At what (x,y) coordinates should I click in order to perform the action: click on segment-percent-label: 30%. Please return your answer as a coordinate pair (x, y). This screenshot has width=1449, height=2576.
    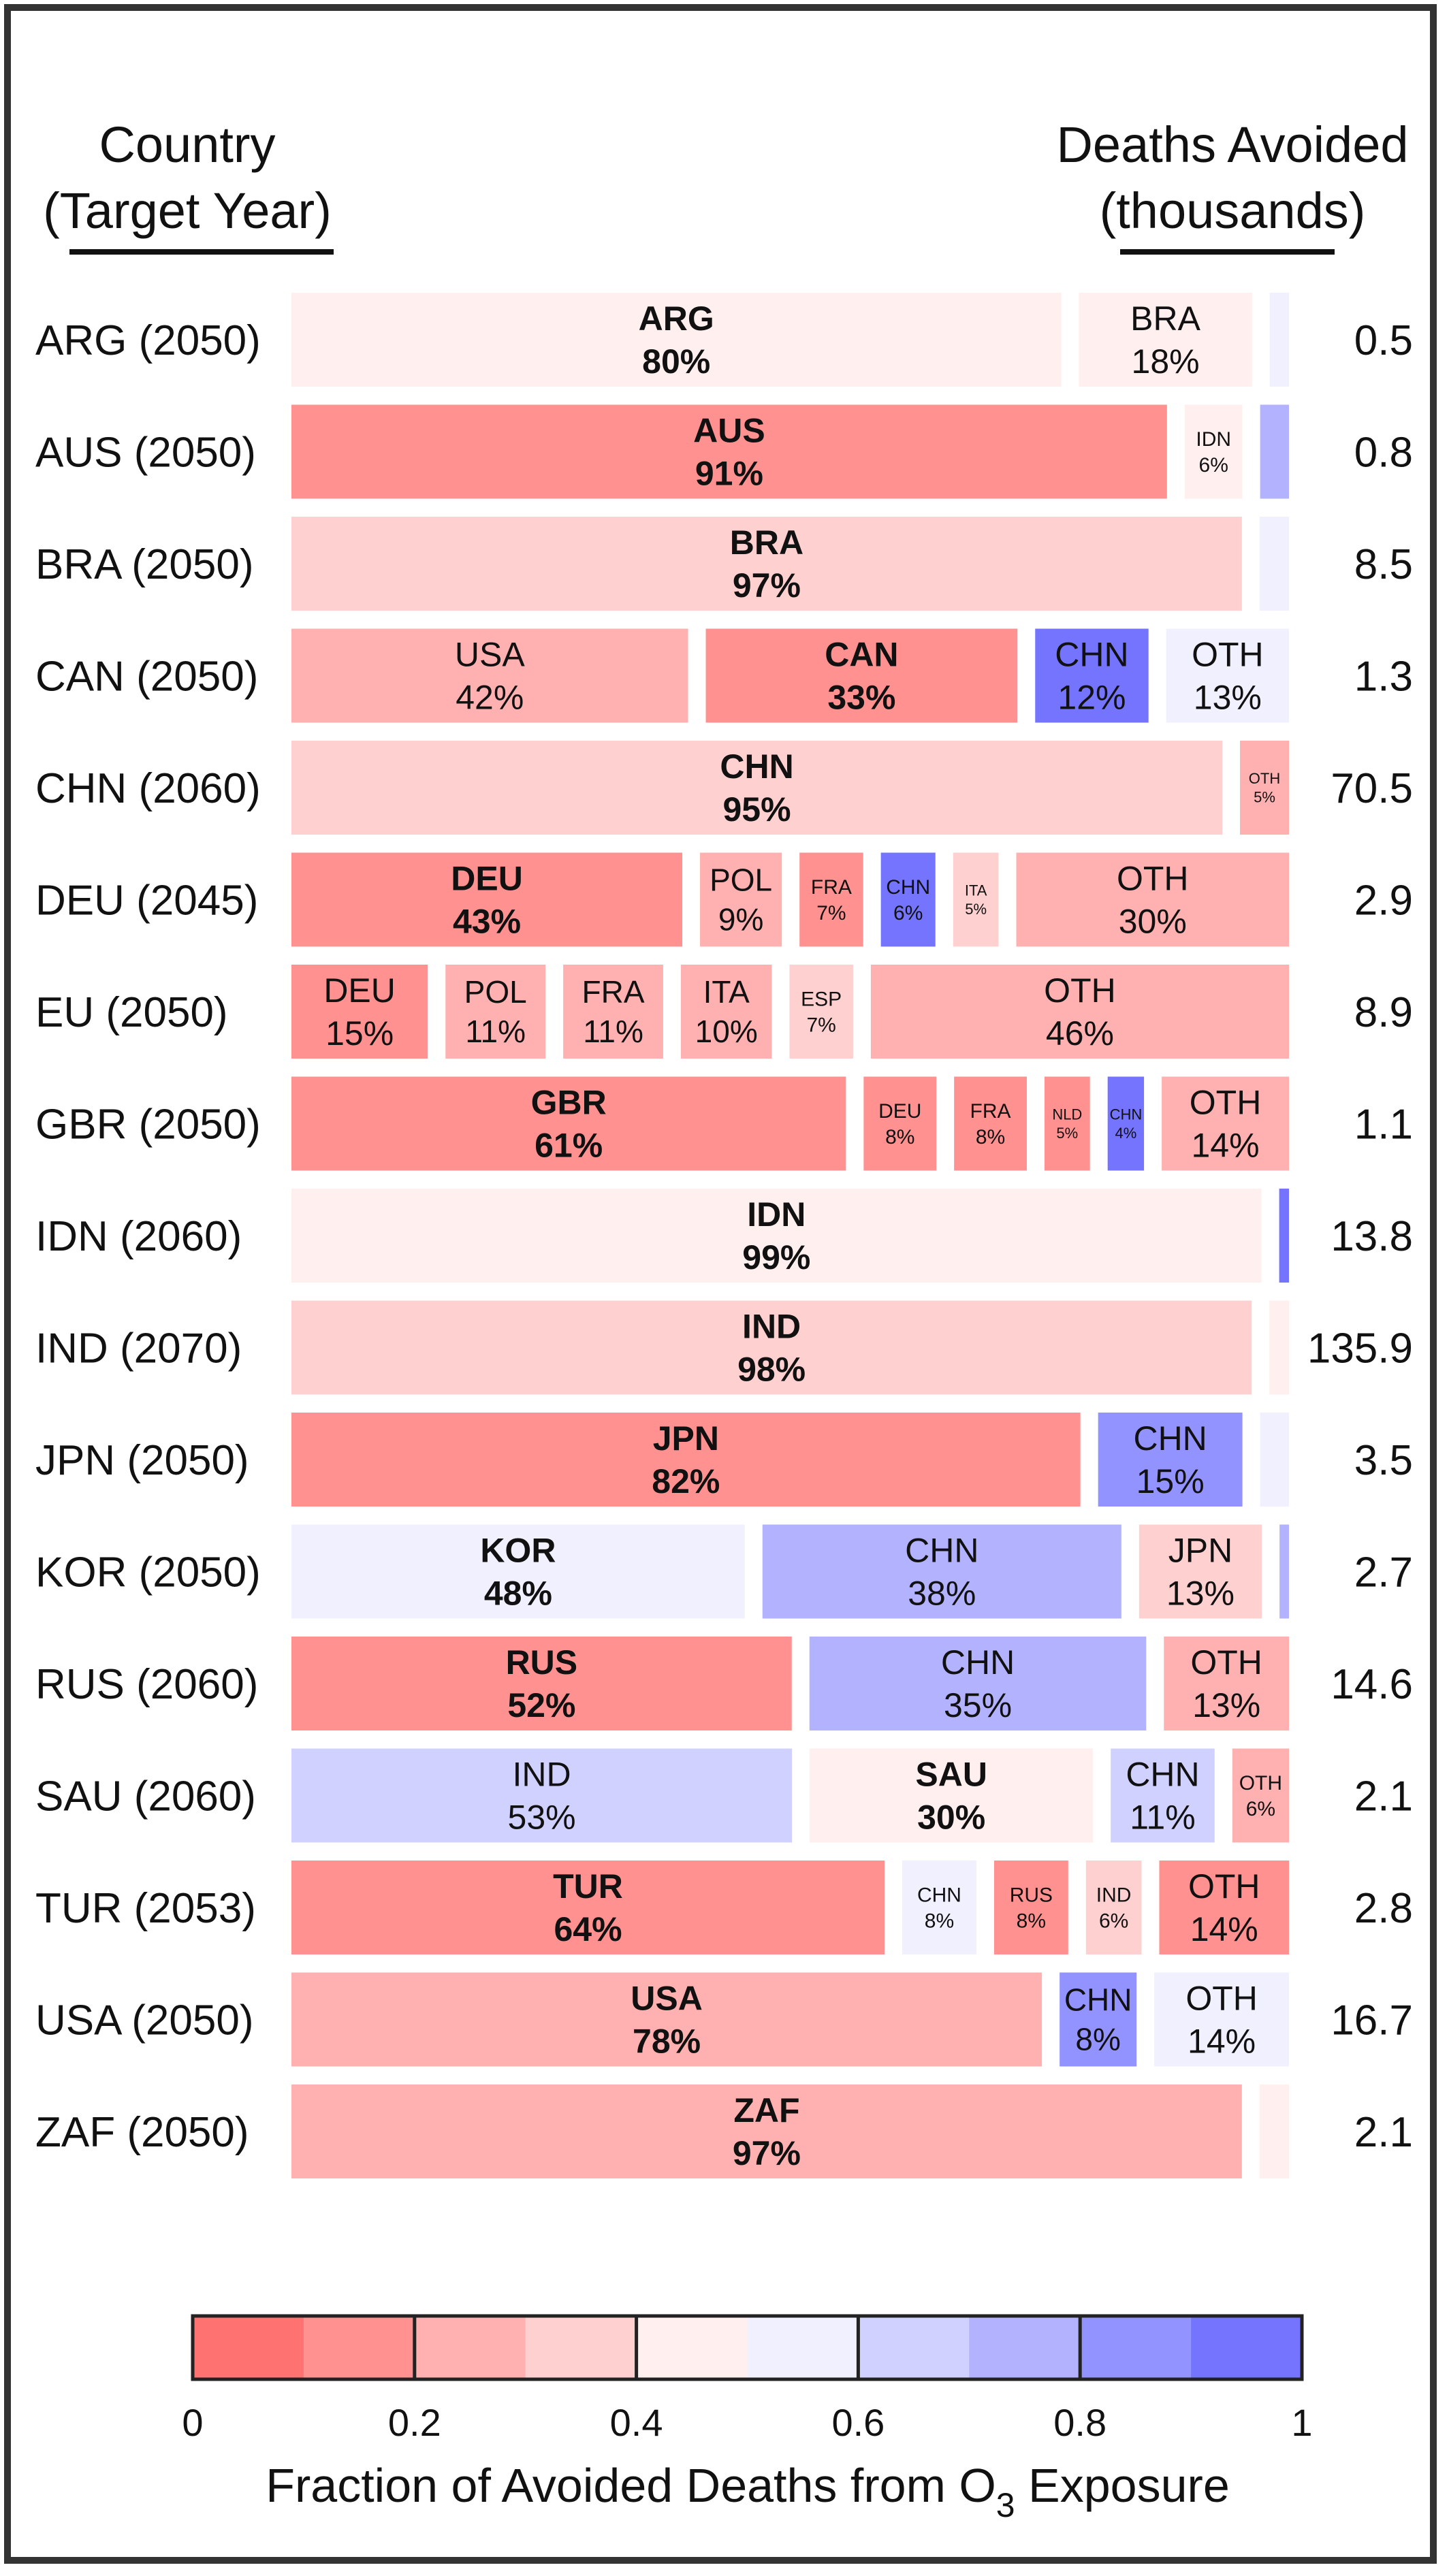
    Looking at the image, I should click on (951, 1818).